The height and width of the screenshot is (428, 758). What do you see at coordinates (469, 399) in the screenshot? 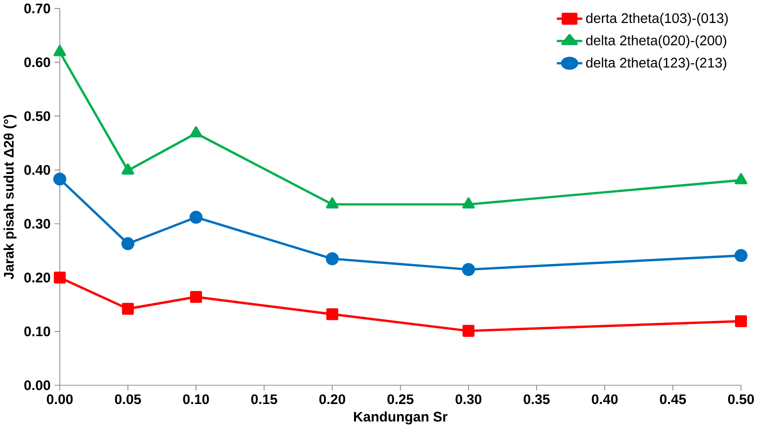
I see `x-tick-label: 0.30` at bounding box center [469, 399].